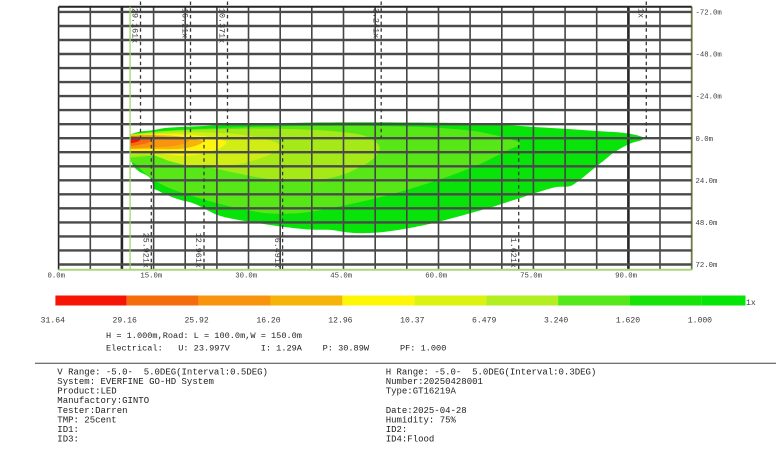 This screenshot has width=776, height=453. What do you see at coordinates (125, 321) in the screenshot?
I see `svg-text: 29.16` at bounding box center [125, 321].